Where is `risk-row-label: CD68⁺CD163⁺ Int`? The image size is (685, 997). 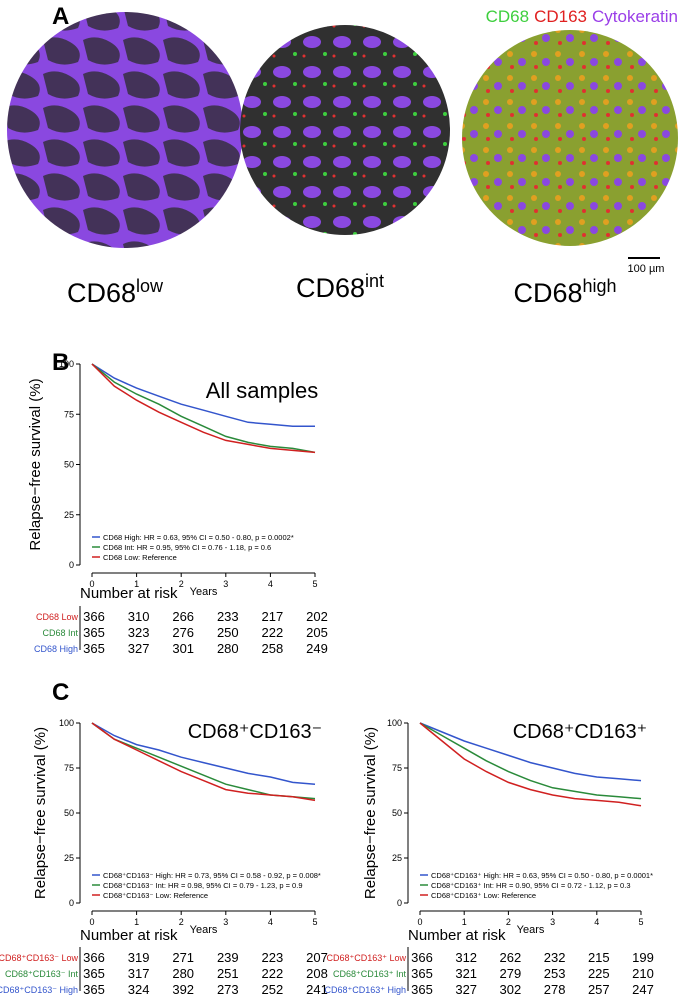
risk-row-label: CD68⁺CD163⁺ Int is located at coordinates (370, 974).